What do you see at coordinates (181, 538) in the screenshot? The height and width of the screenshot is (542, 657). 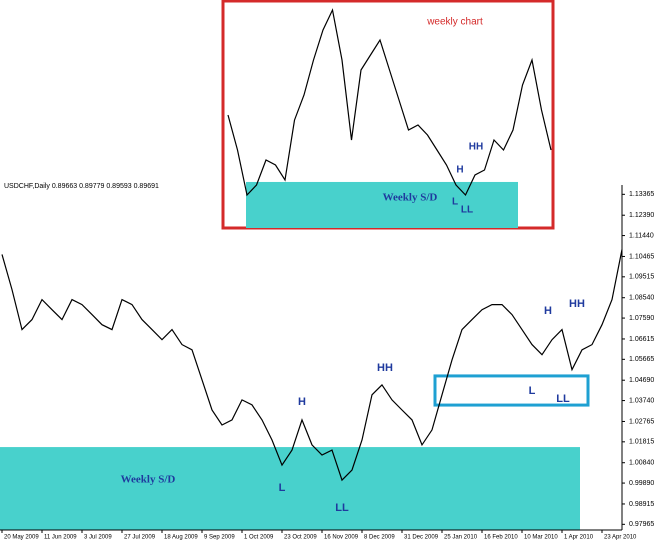 I see `x-tick-label: 18 Aug 2009` at bounding box center [181, 538].